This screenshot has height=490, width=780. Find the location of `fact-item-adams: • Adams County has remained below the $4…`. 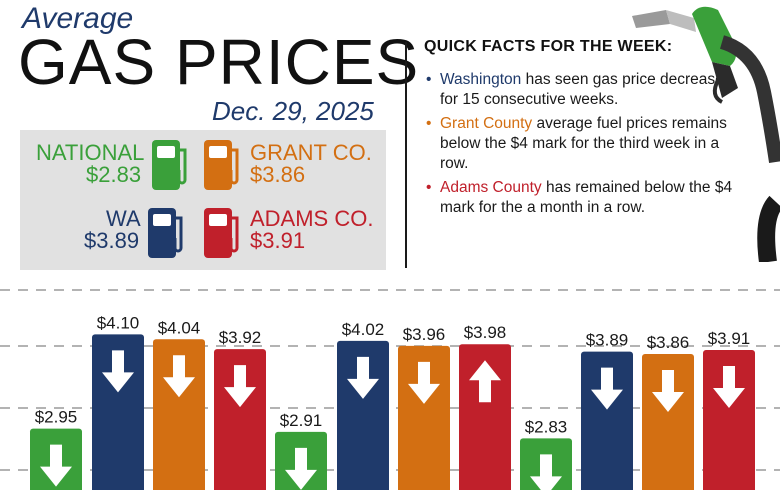

fact-item-adams: • Adams County has remained below the $4… is located at coordinates (579, 198).